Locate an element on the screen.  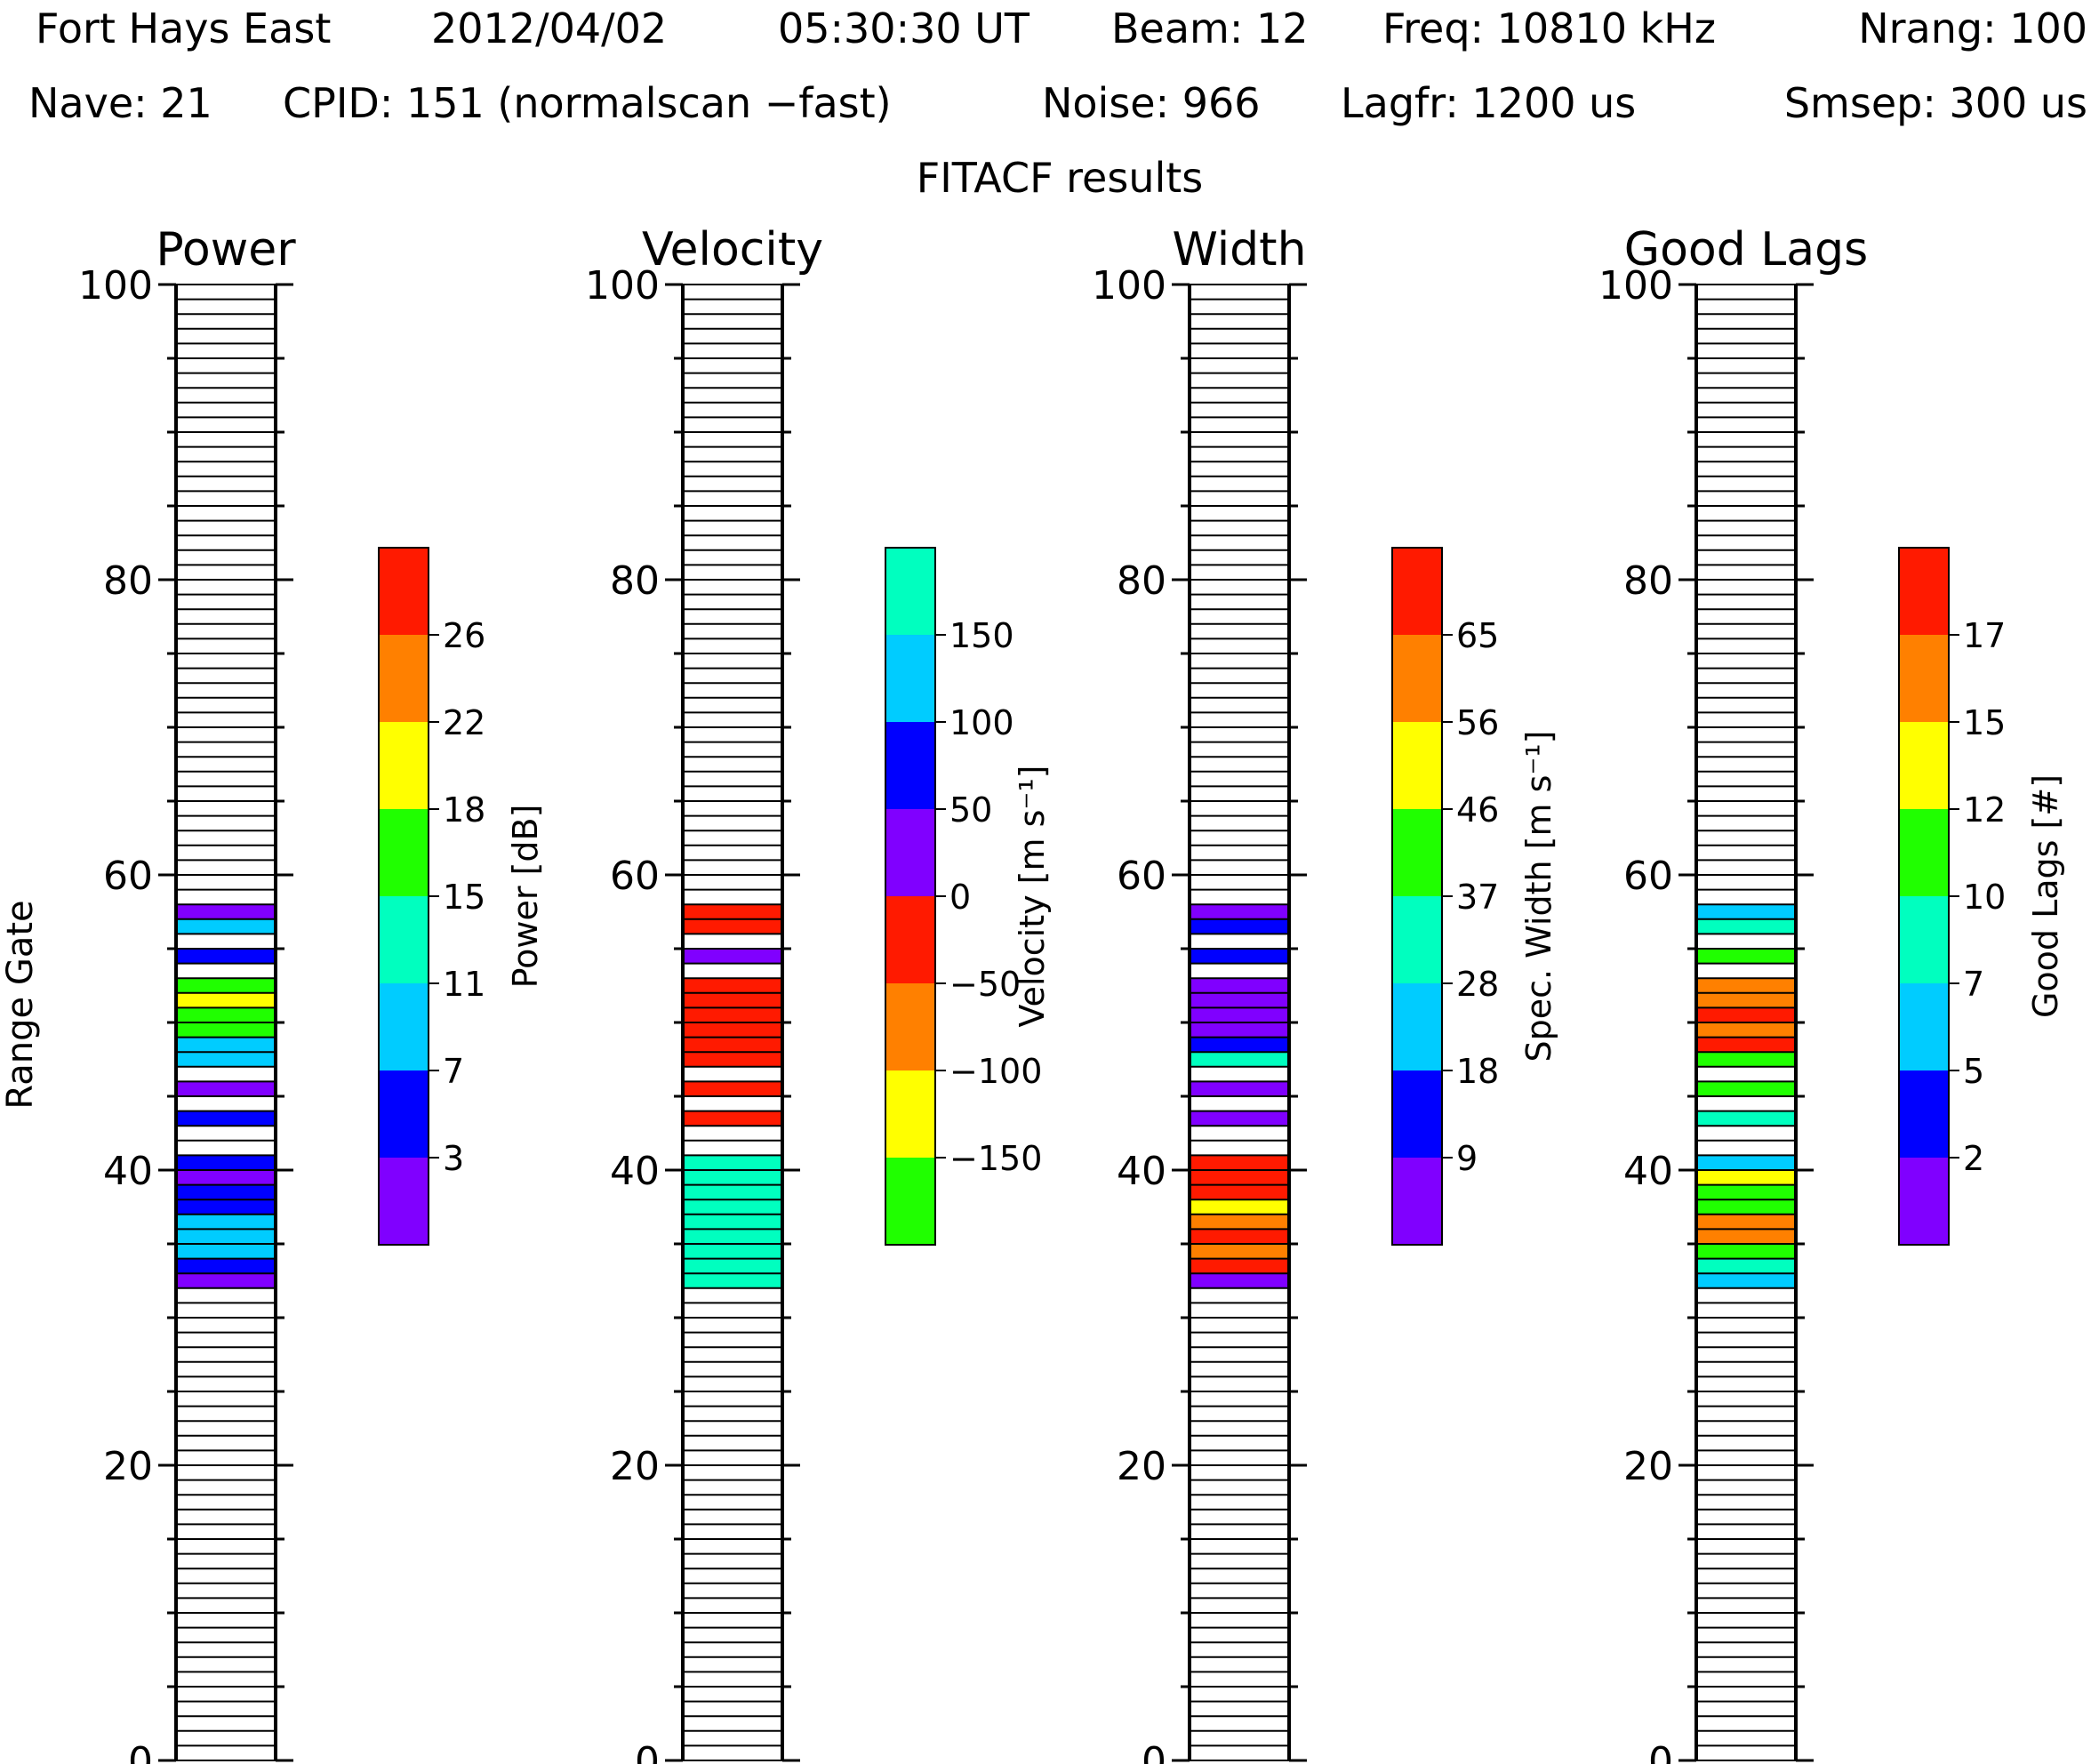
noise-label: Noise: 966 is located at coordinates (1151, 103).